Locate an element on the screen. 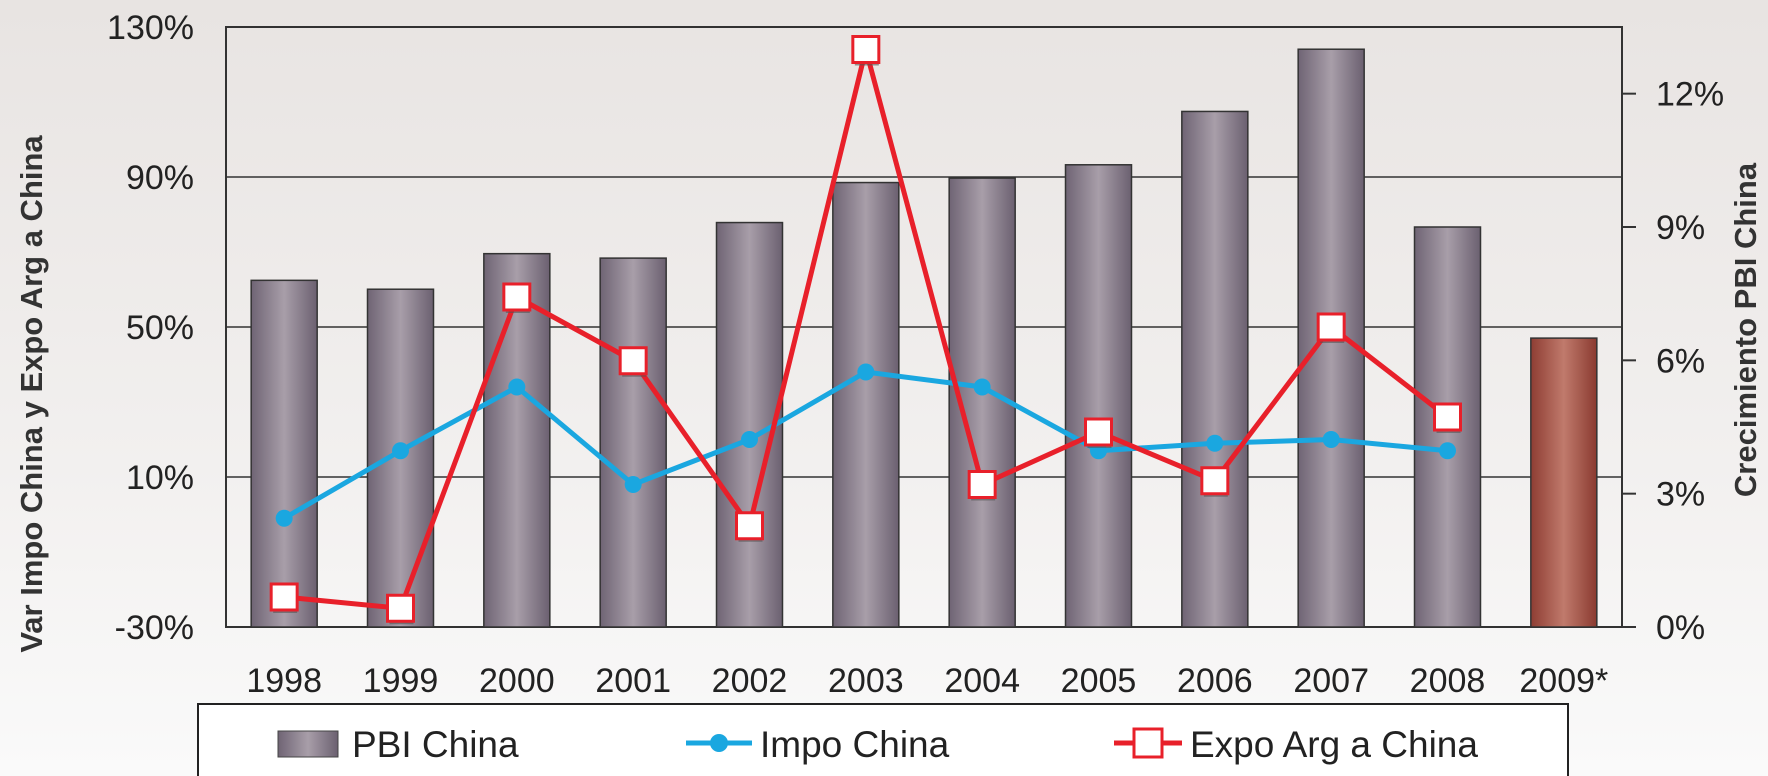 Image resolution: width=1768 pixels, height=776 pixels. x-tick-label: 1999 is located at coordinates (401, 681).